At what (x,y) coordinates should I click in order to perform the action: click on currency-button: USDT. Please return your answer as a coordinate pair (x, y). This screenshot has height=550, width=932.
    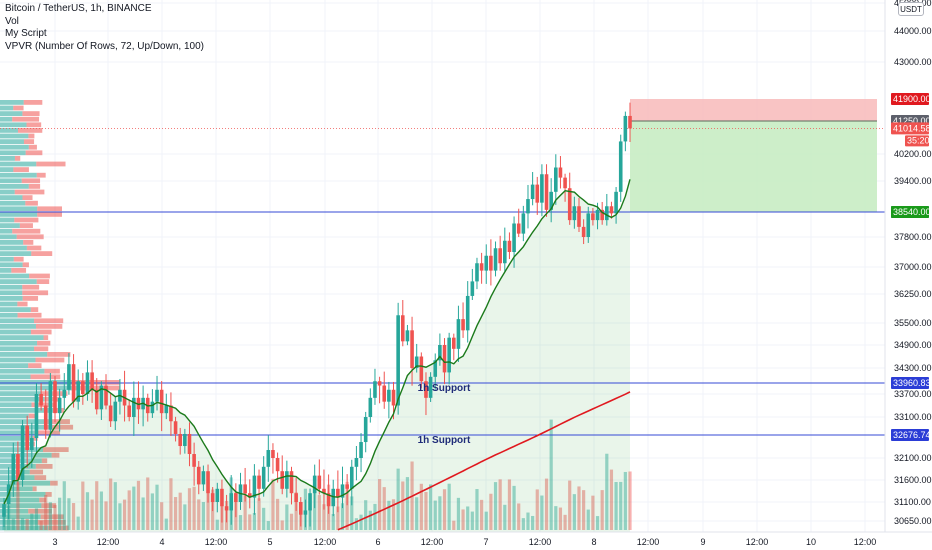
    Looking at the image, I should click on (911, 9).